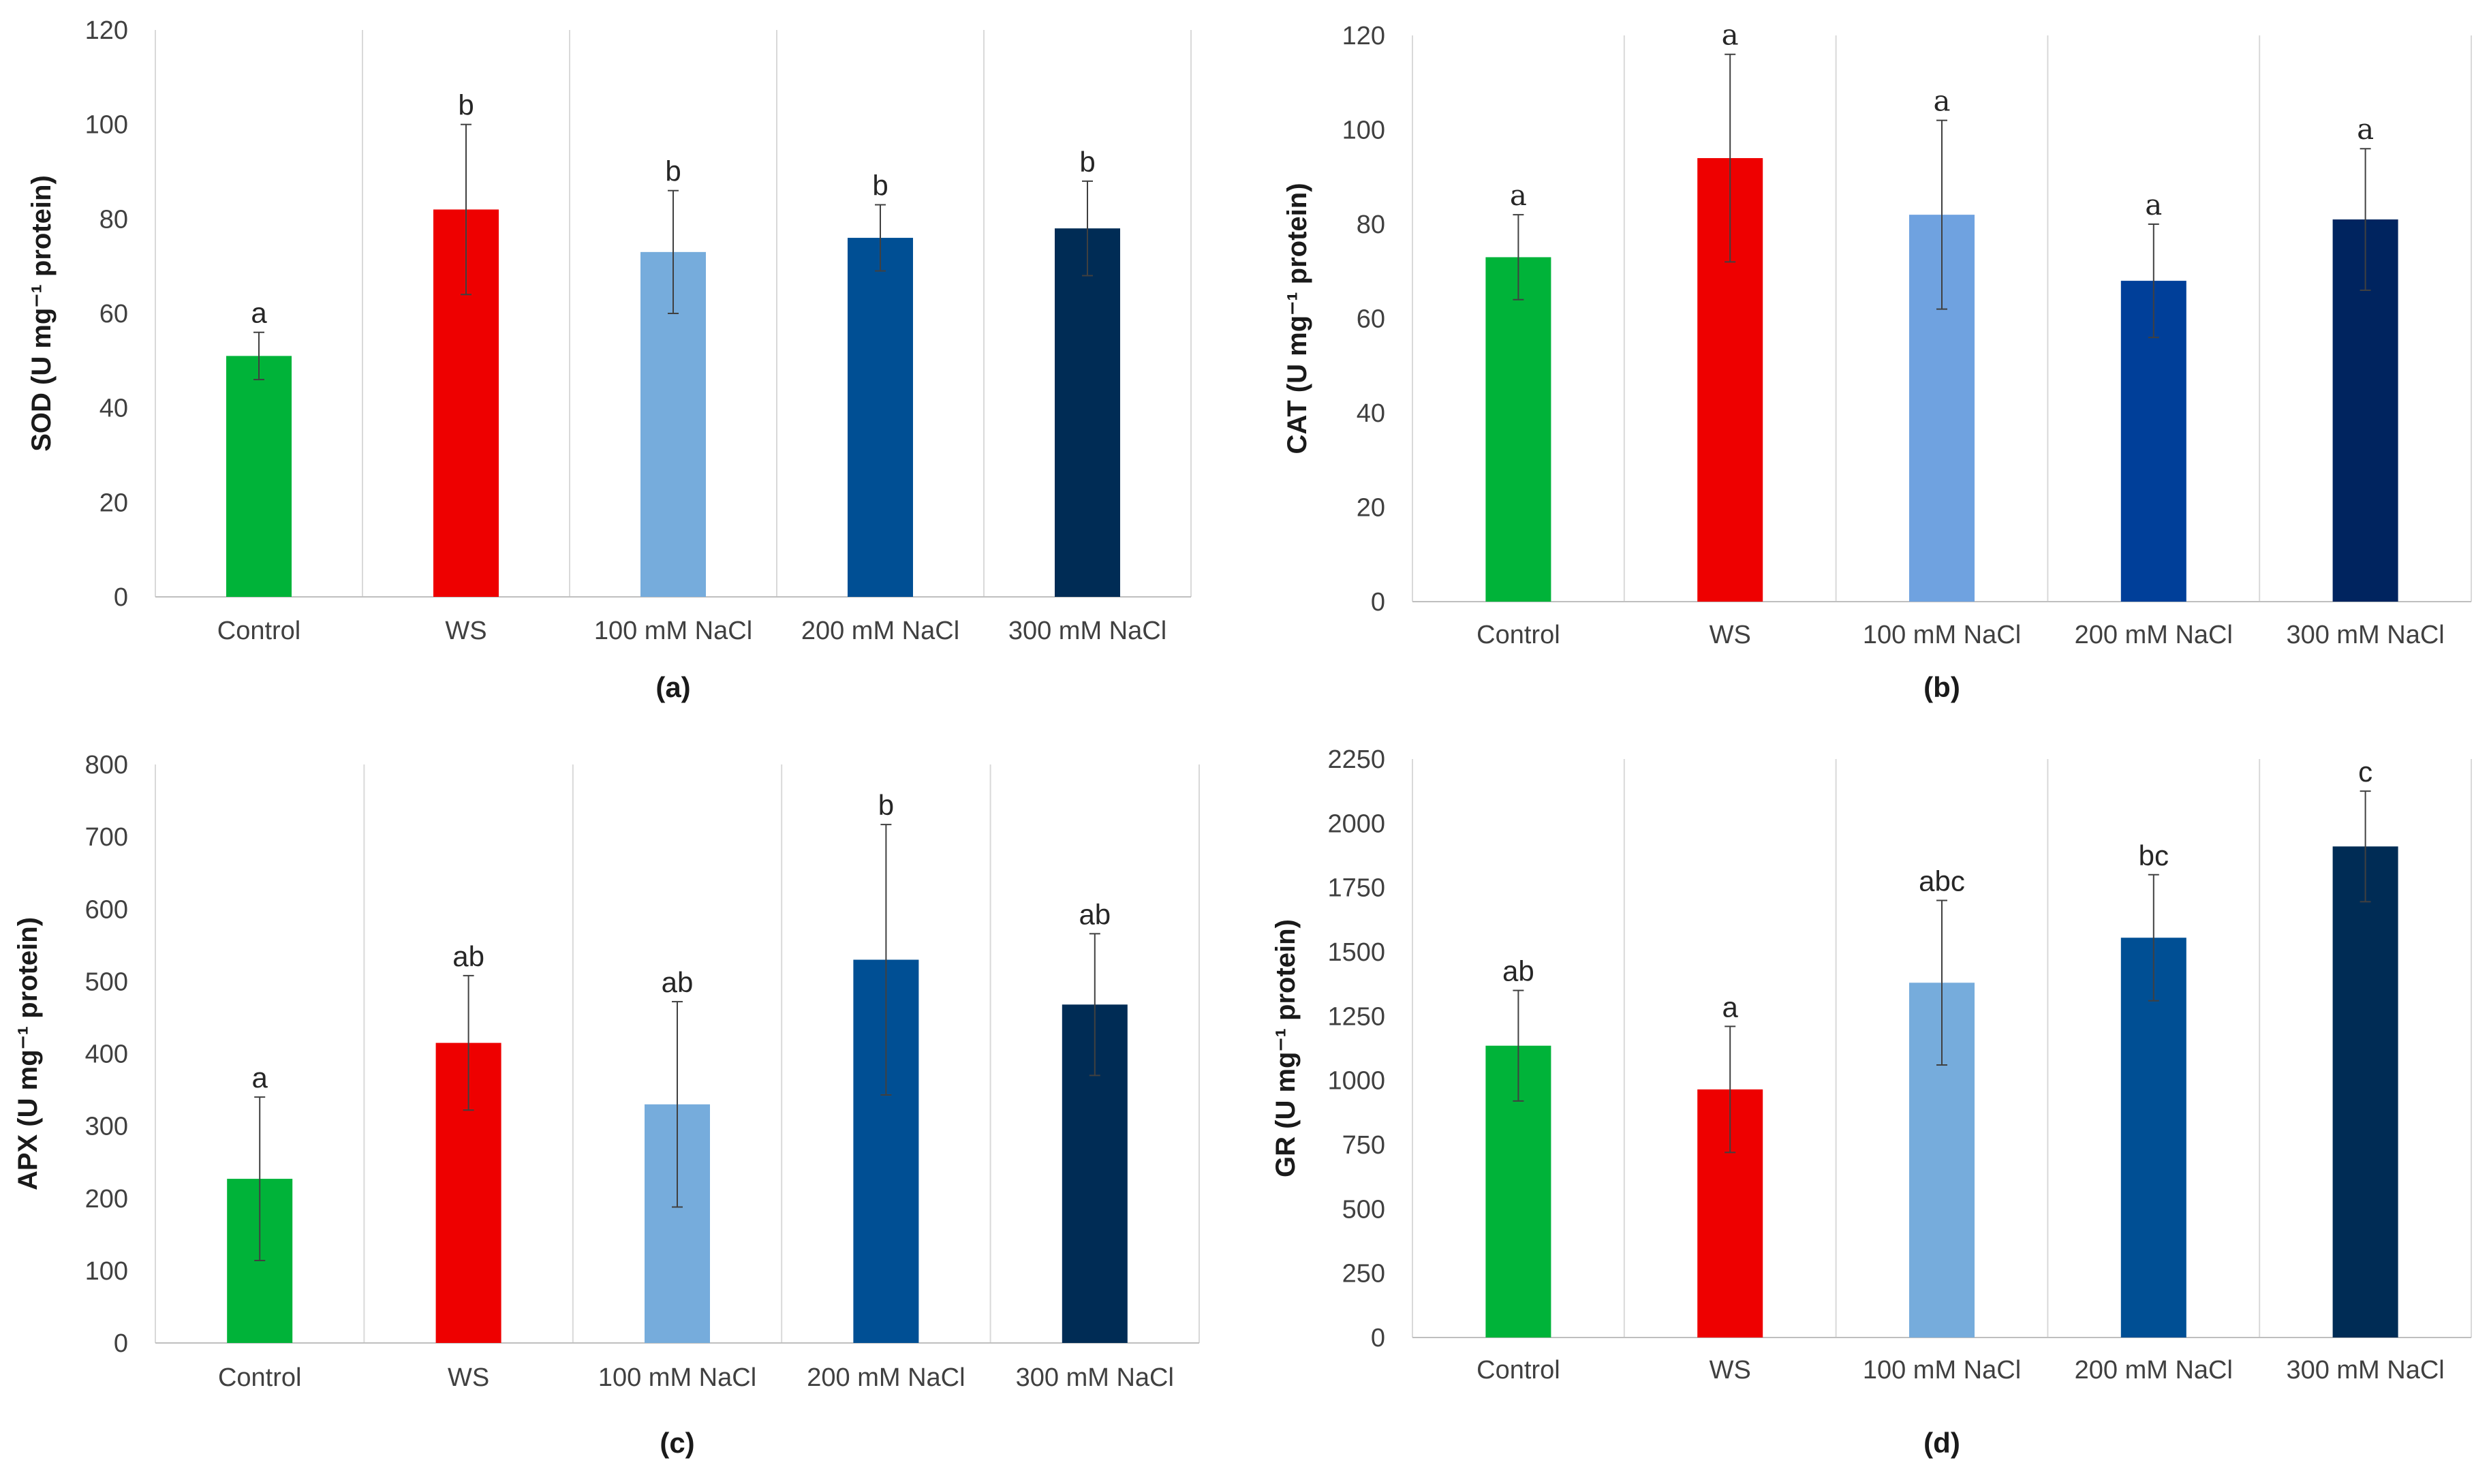  What do you see at coordinates (1363, 1146) in the screenshot?
I see `y-tick-label: 750` at bounding box center [1363, 1146].